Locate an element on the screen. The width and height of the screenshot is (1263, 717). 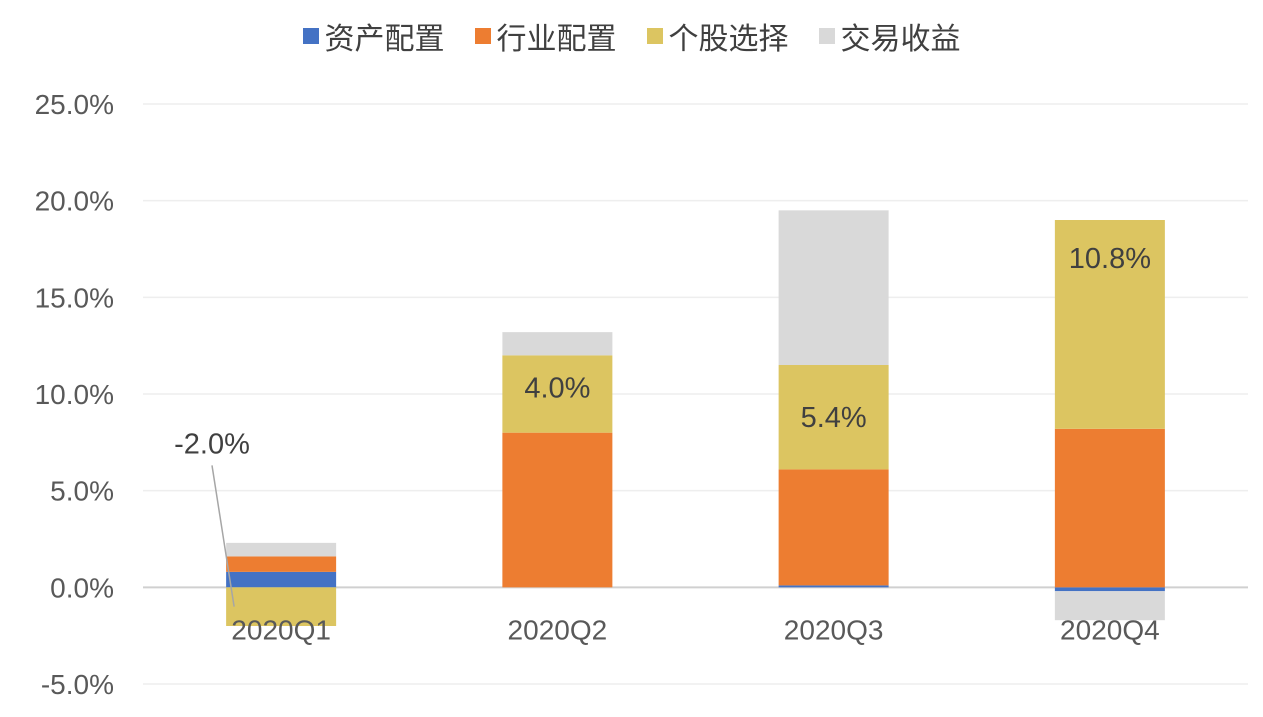
legend-item: 个股选择 is located at coordinates (717, 36).